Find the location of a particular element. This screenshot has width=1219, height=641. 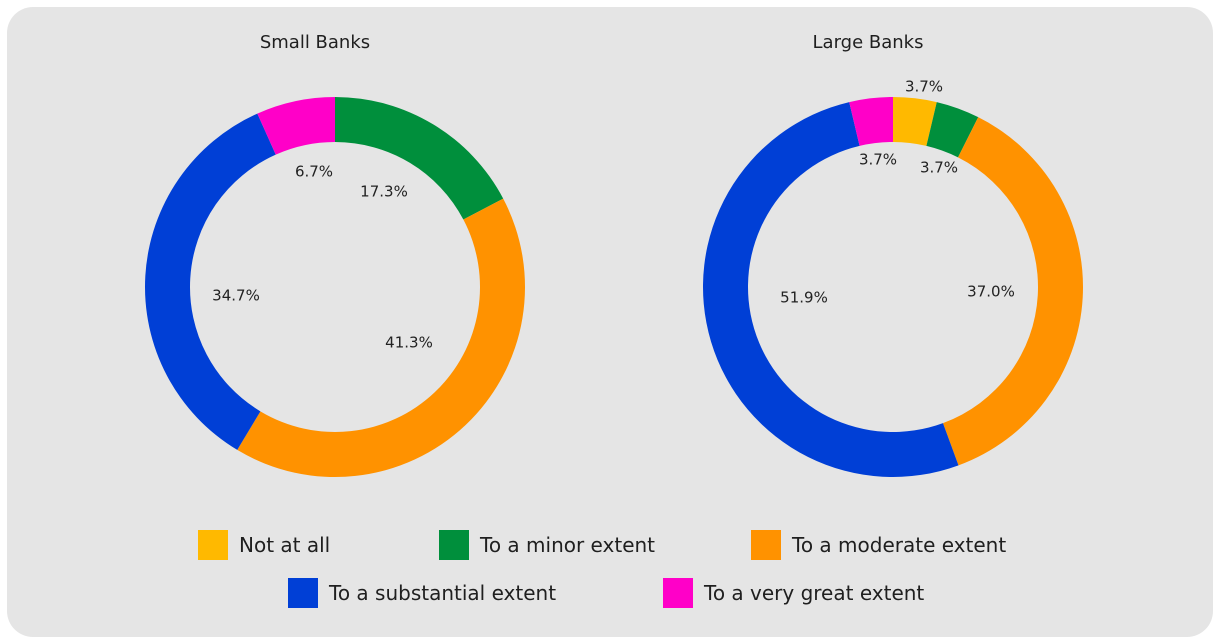

slice-label-large-banks-to-a-moderate-extent: 37.0% is located at coordinates (991, 292).